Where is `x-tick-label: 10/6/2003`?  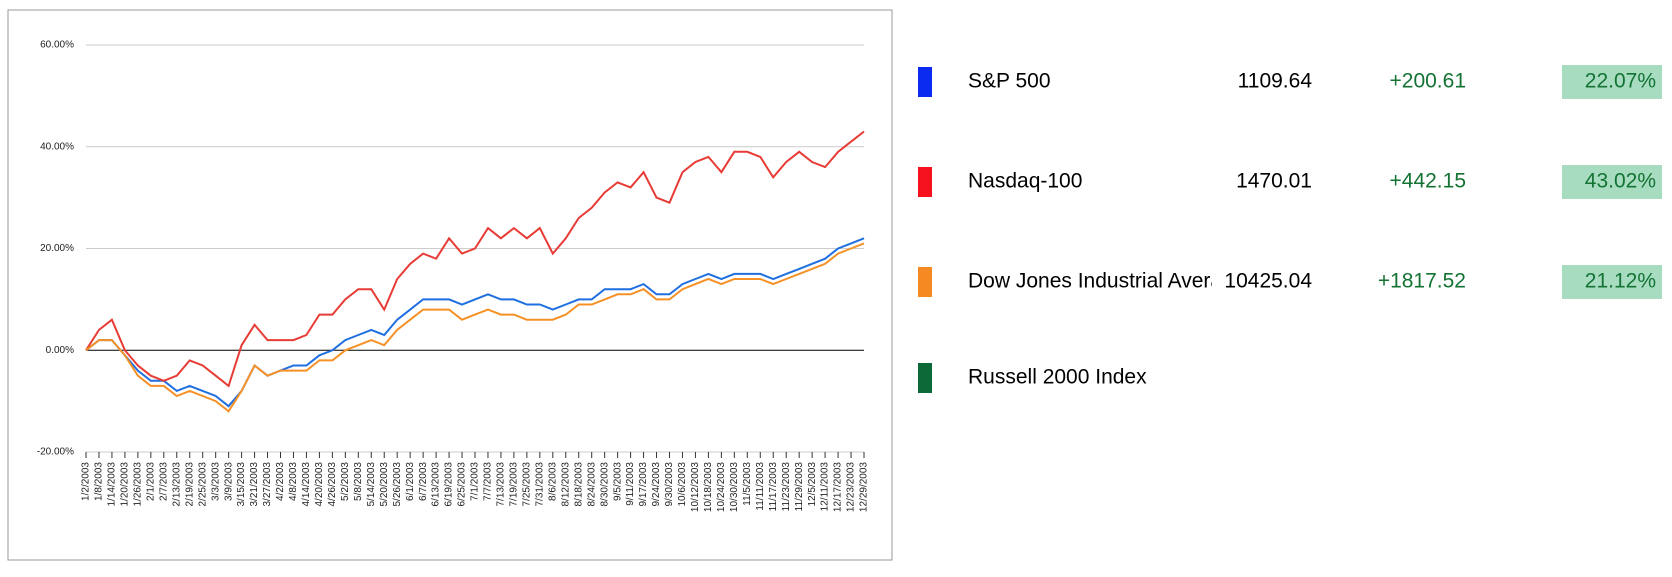
x-tick-label: 10/6/2003 is located at coordinates (682, 484).